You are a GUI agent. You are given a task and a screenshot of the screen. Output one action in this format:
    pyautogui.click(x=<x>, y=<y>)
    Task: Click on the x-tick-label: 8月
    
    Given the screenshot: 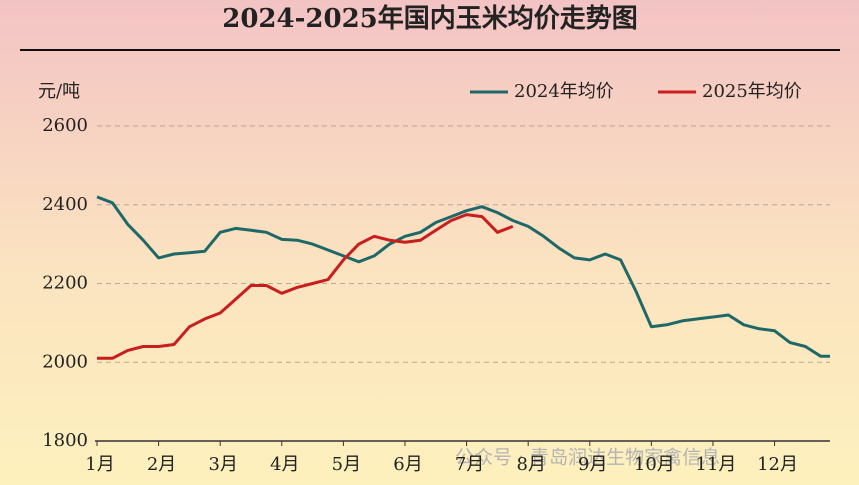 What is the action you would take?
    pyautogui.click(x=530, y=464)
    